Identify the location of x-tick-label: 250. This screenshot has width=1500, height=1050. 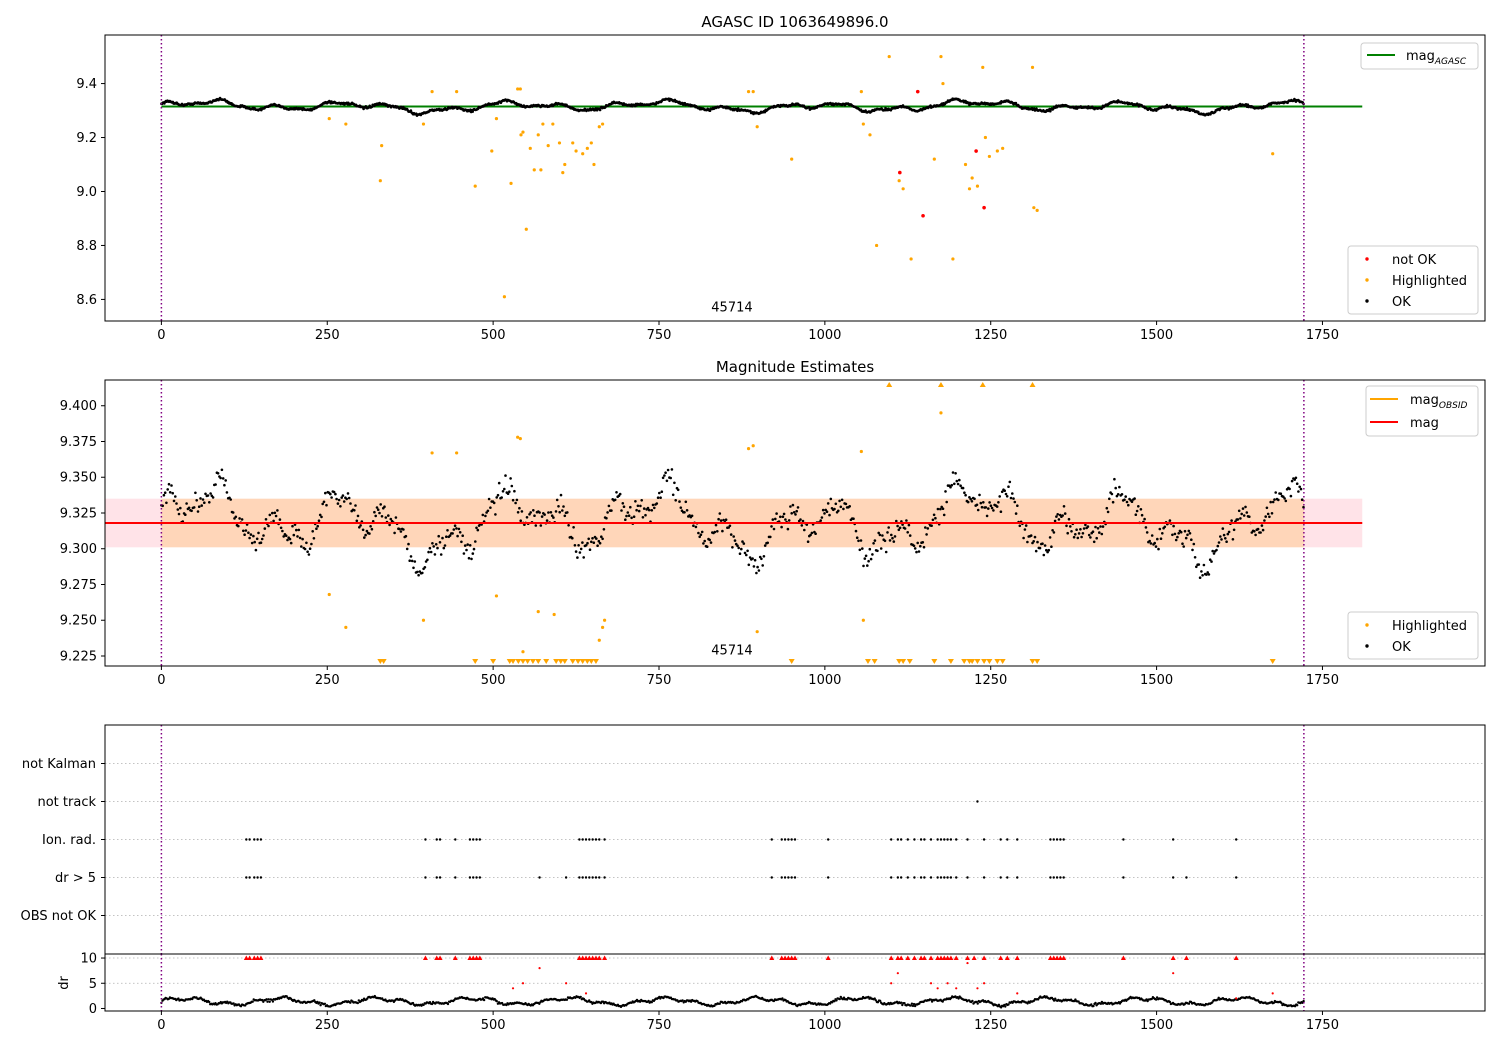
(327, 1025).